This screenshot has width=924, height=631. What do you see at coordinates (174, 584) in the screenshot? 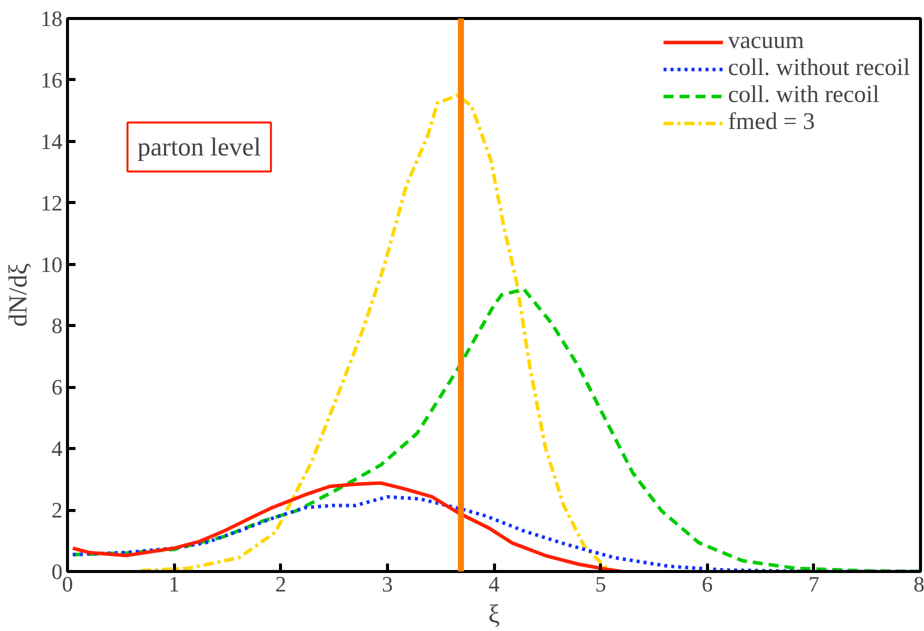
I see `x-tick-label: 1` at bounding box center [174, 584].